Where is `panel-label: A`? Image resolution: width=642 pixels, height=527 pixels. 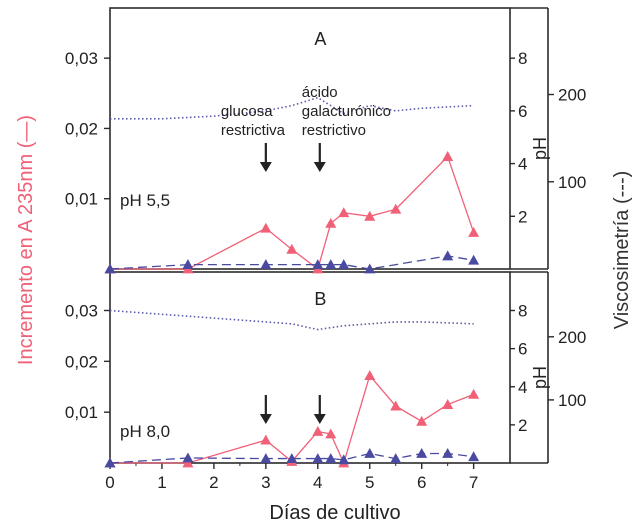 panel-label: A is located at coordinates (320, 39).